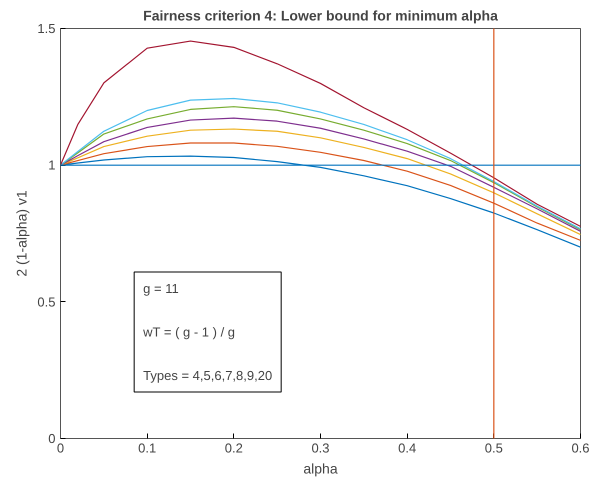  Describe the element at coordinates (407, 448) in the screenshot. I see `x-tick-label: 0.4` at that location.